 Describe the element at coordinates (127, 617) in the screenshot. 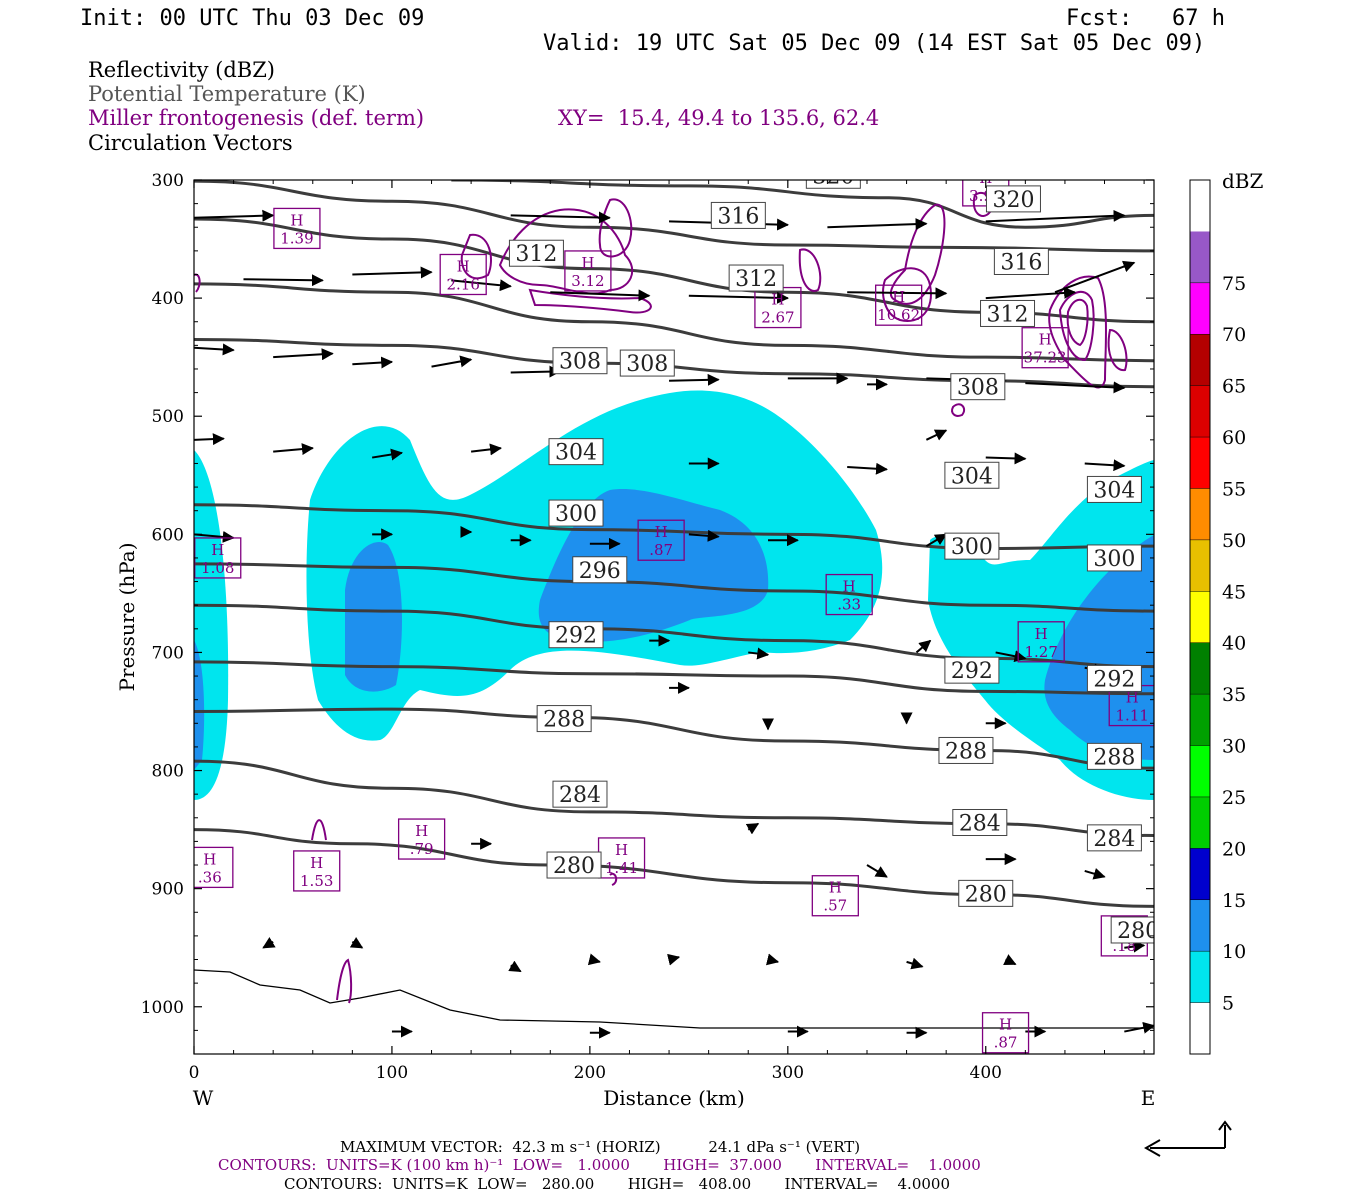

I see `y-axis-label: Pressure (hPa)` at that location.